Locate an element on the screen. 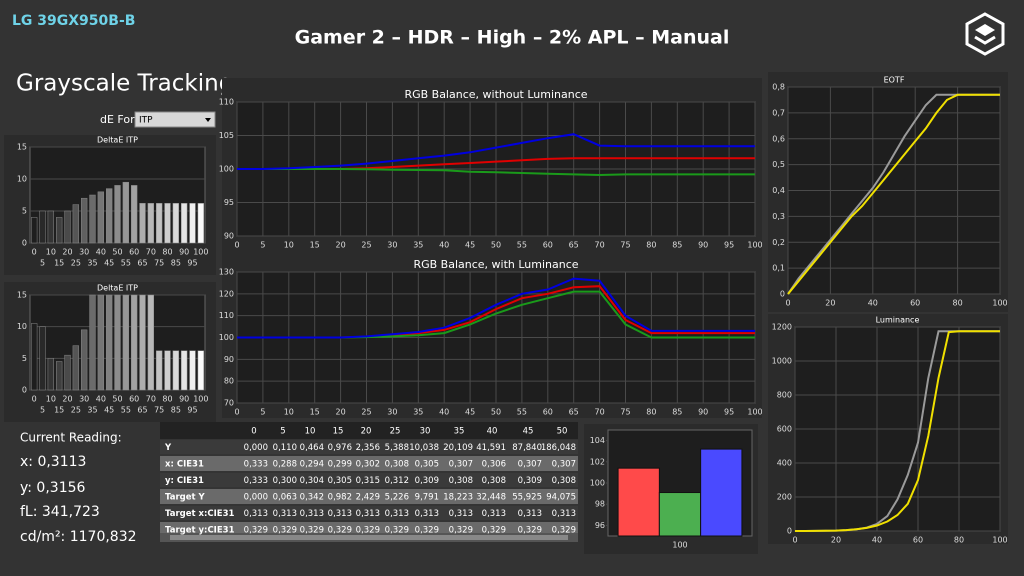 This screenshot has height=576, width=1024. scrollbar-thumb is located at coordinates (369, 537).